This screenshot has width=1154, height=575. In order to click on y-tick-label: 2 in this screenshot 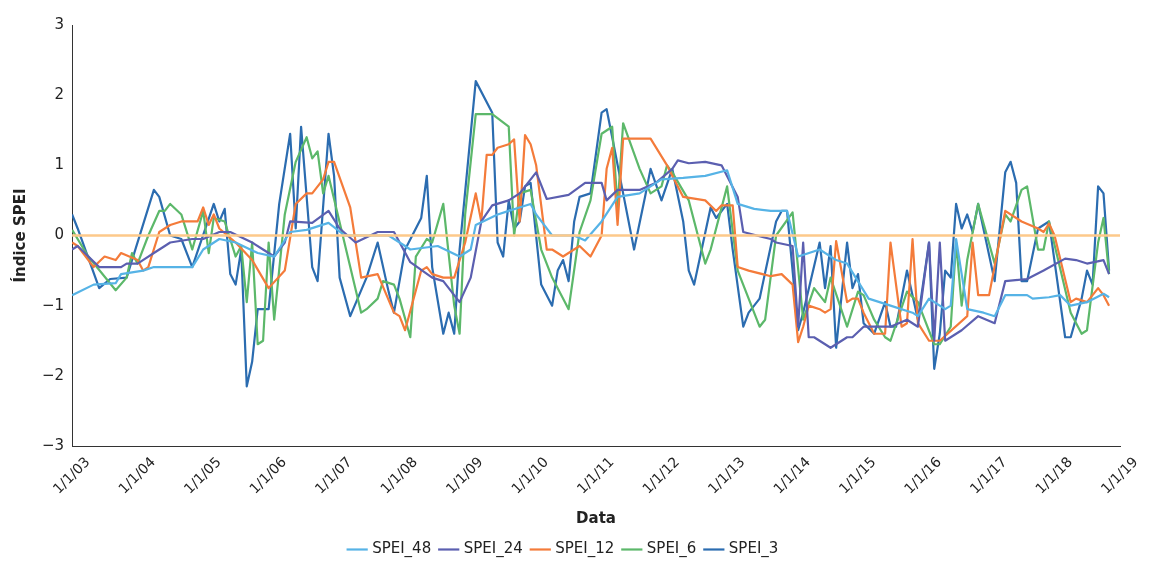, I will do `click(59, 94)`.